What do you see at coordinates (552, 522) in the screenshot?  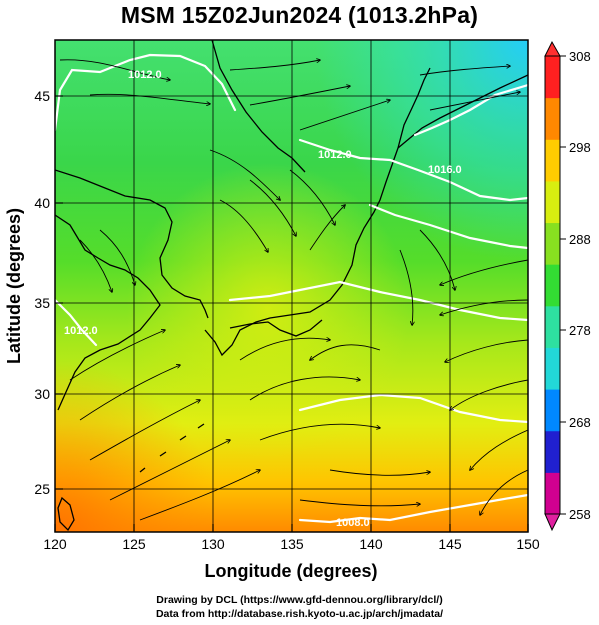 I see `colorbar-bottom-triangle` at bounding box center [552, 522].